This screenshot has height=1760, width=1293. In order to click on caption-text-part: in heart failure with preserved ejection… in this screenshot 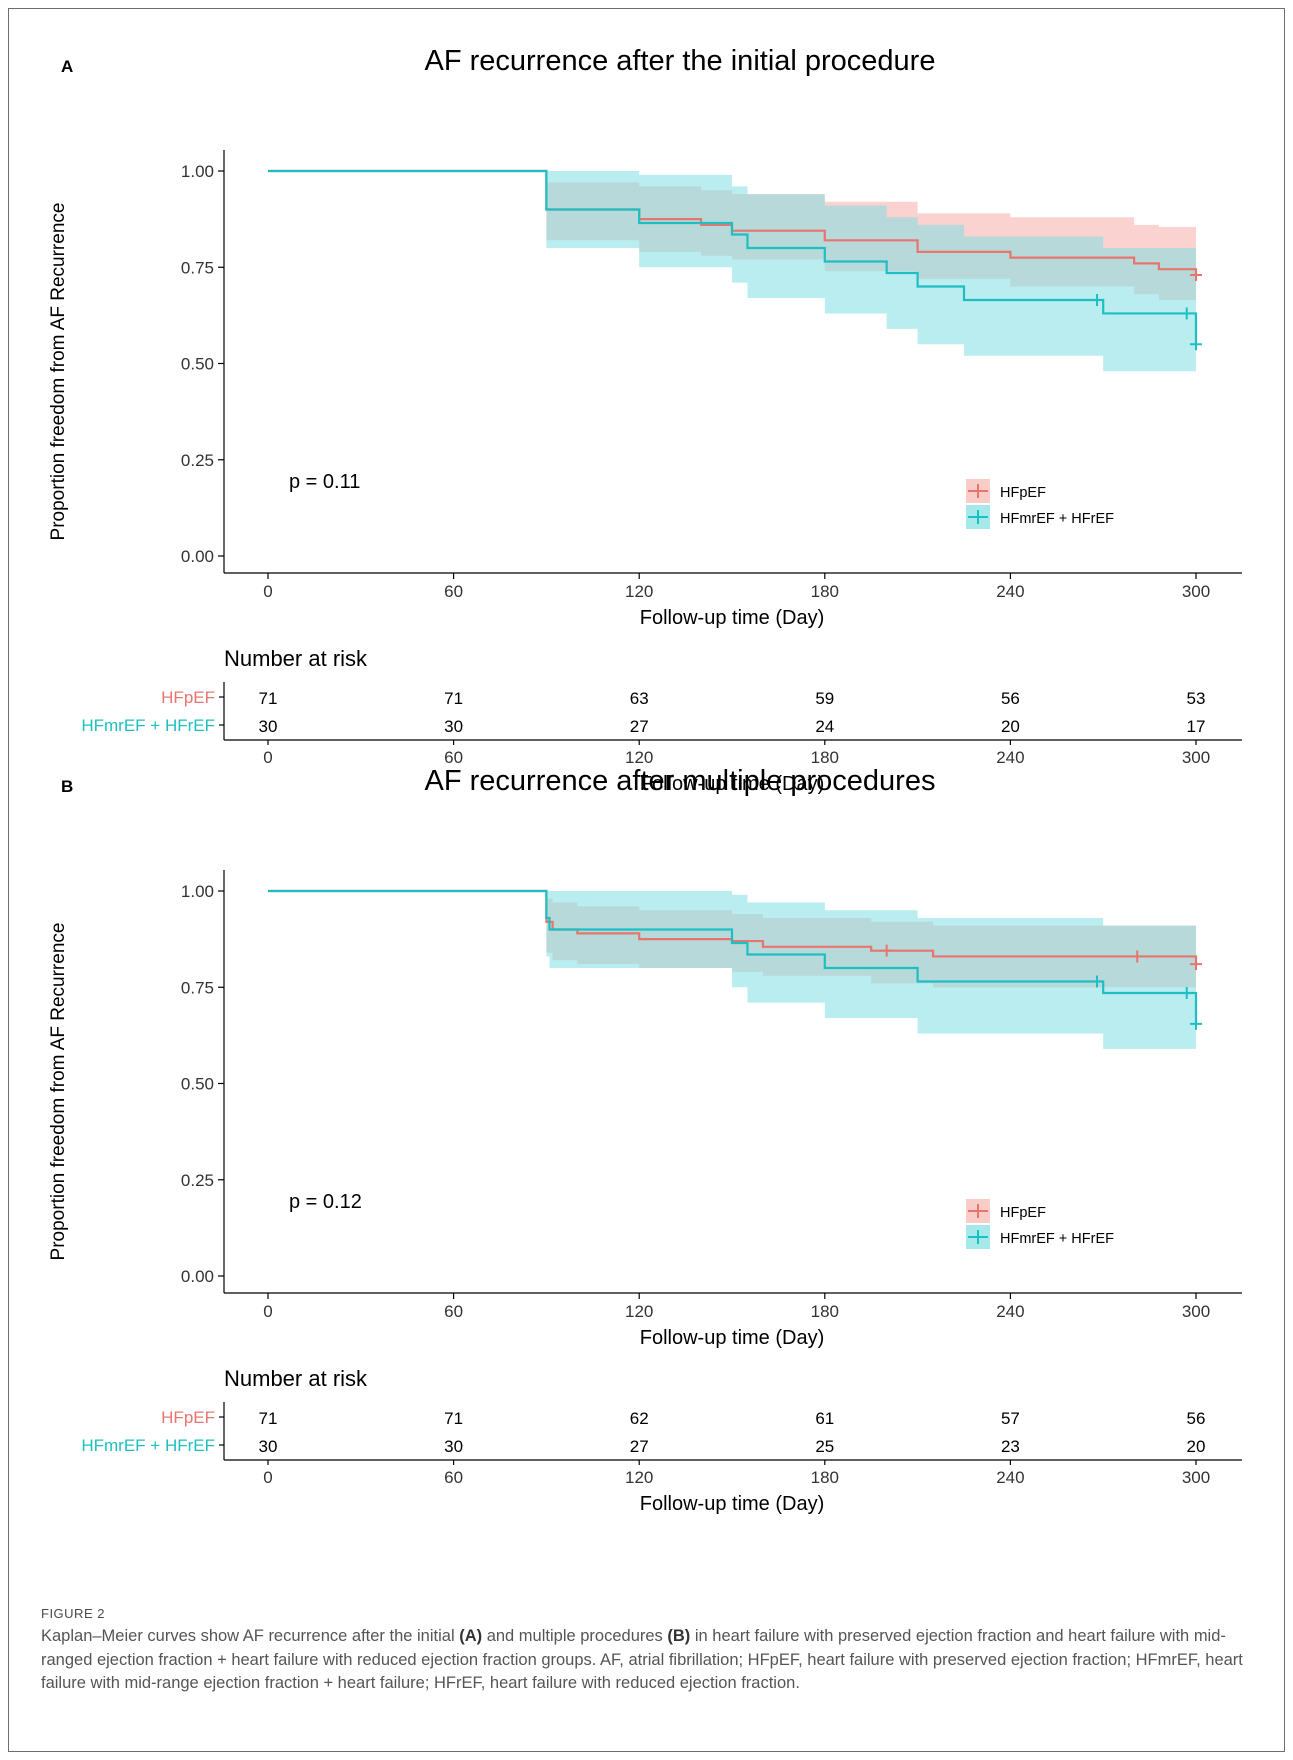, I will do `click(642, 1659)`.